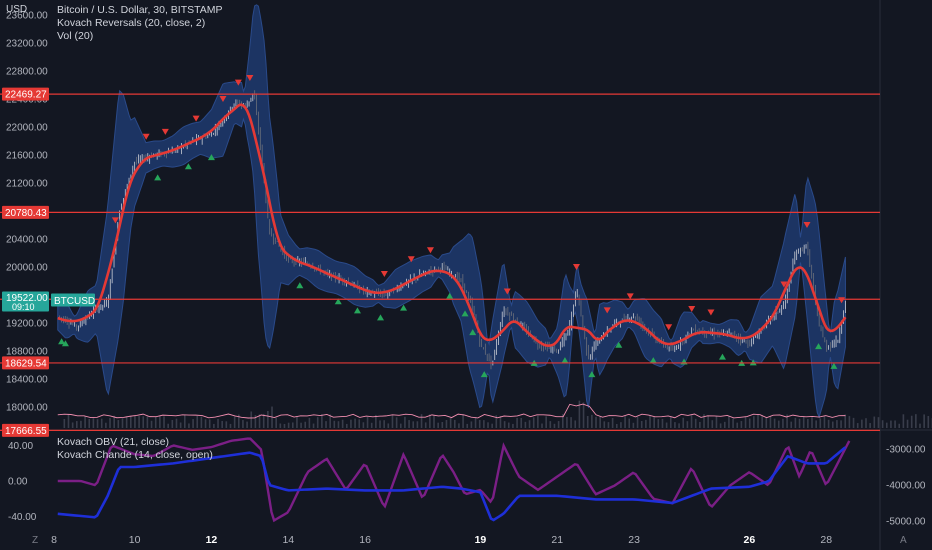 The image size is (932, 550). What do you see at coordinates (131, 23) in the screenshot?
I see `indicator-kovach-reversals: Kovach Reversals (20, close, 2)` at bounding box center [131, 23].